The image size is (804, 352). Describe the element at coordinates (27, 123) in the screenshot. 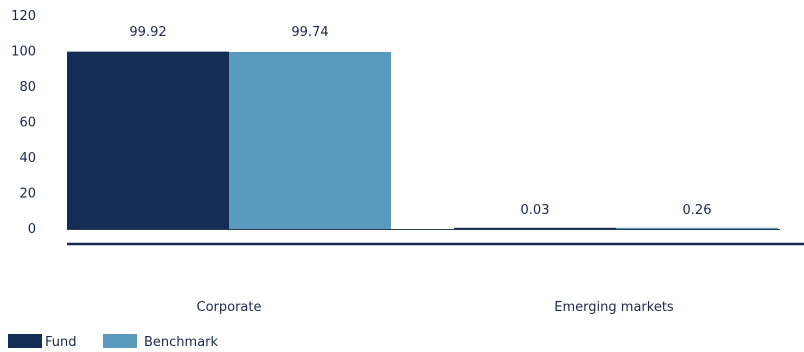

I see `y-tick-label: 60` at that location.